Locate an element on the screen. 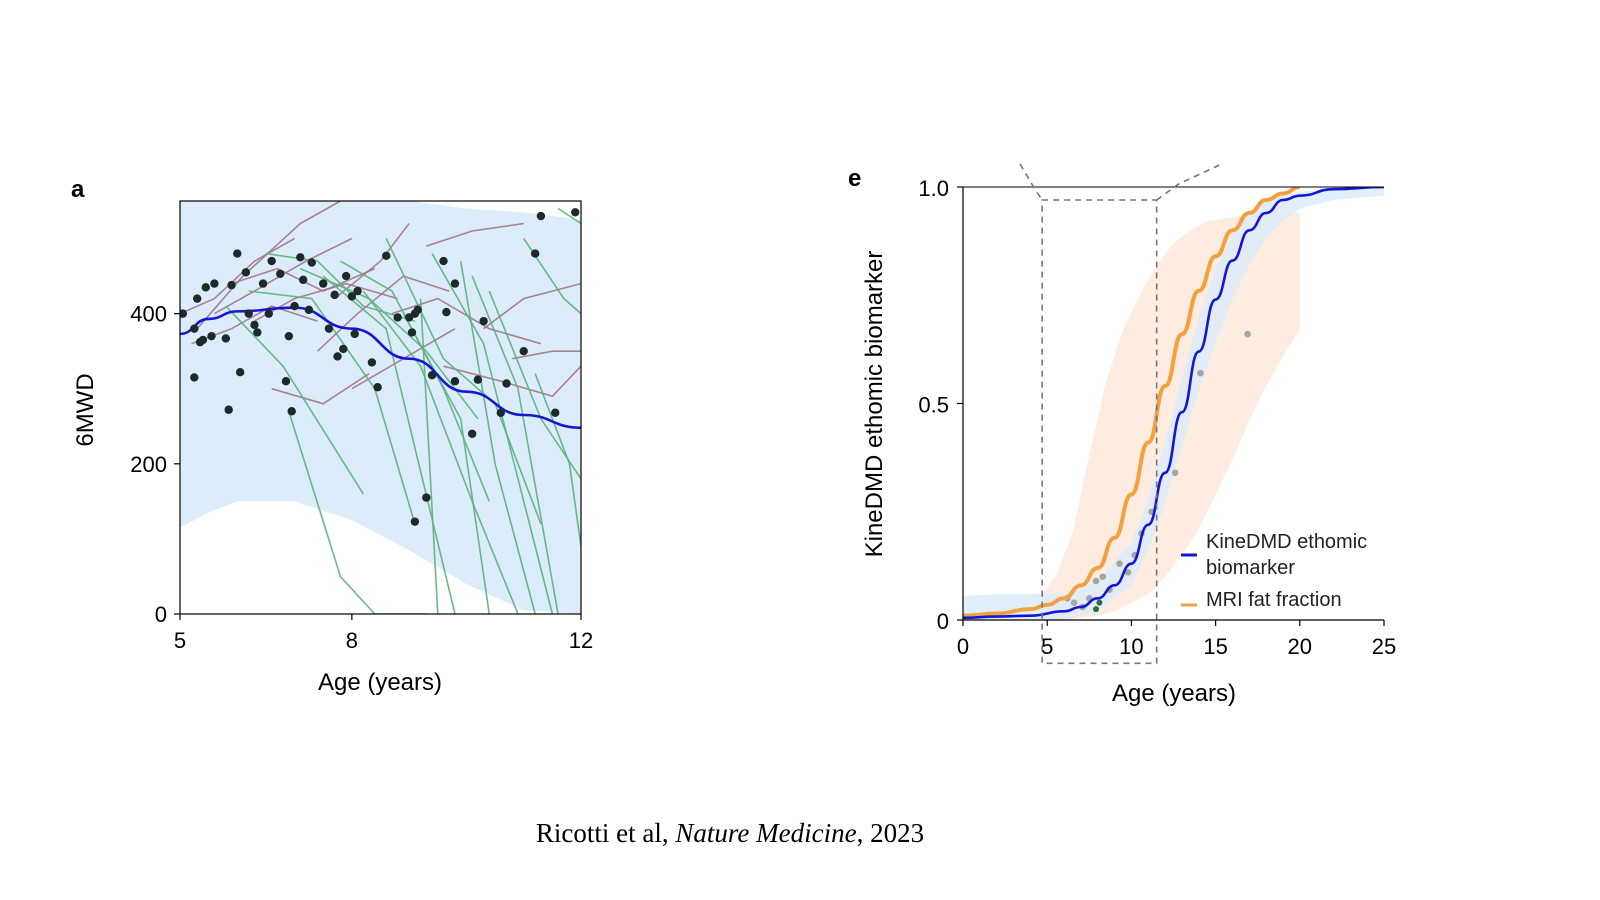 This screenshot has height=900, width=1600. panel-a-y-axis-title: 6MWD is located at coordinates (85, 409).